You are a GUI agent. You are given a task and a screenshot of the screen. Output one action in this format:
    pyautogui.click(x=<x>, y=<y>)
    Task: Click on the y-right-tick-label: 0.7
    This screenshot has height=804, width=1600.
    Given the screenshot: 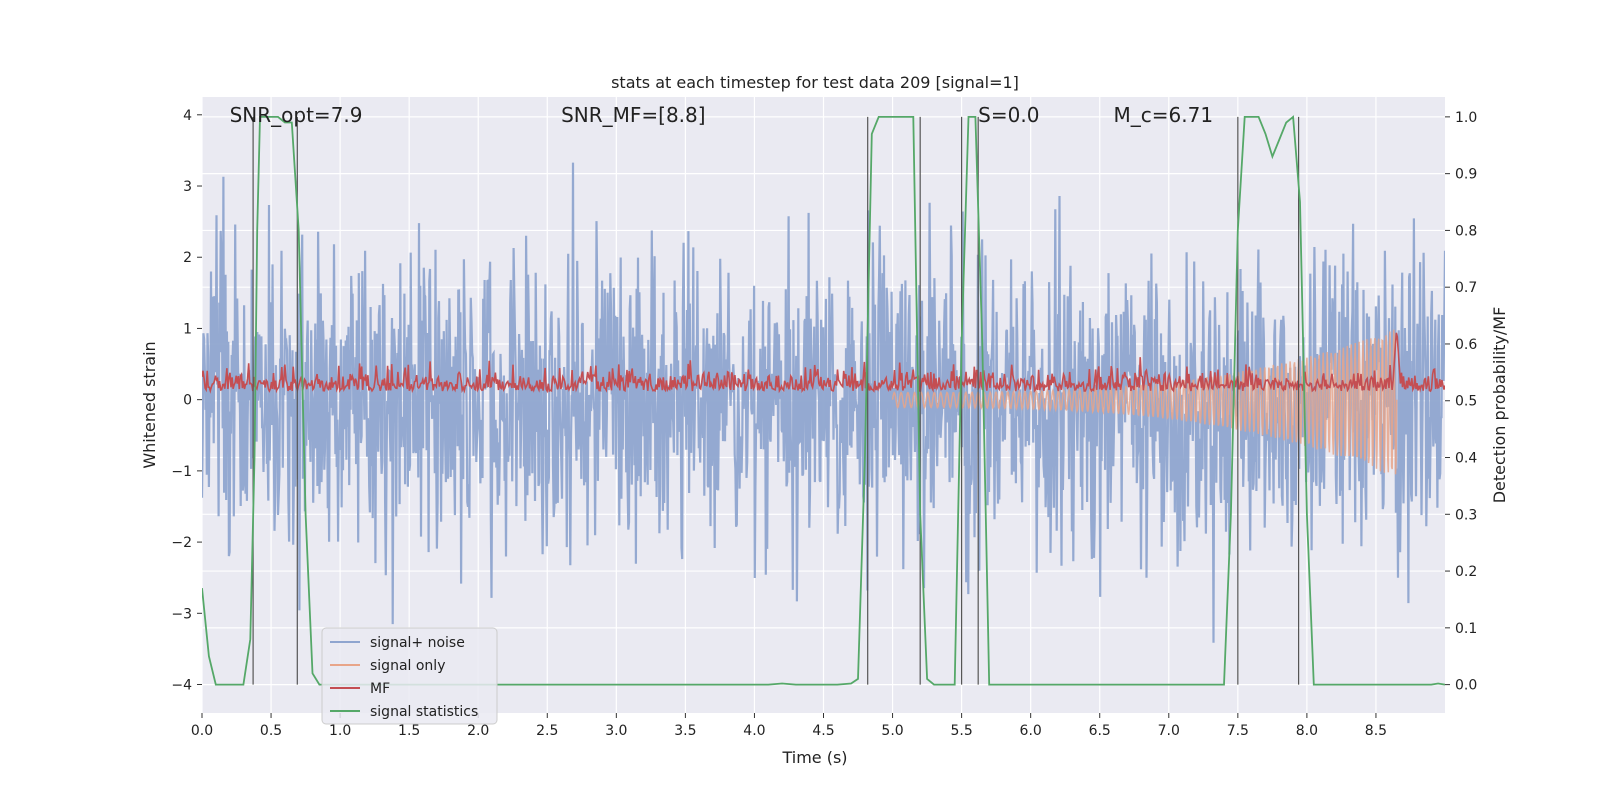 What is the action you would take?
    pyautogui.click(x=1466, y=288)
    